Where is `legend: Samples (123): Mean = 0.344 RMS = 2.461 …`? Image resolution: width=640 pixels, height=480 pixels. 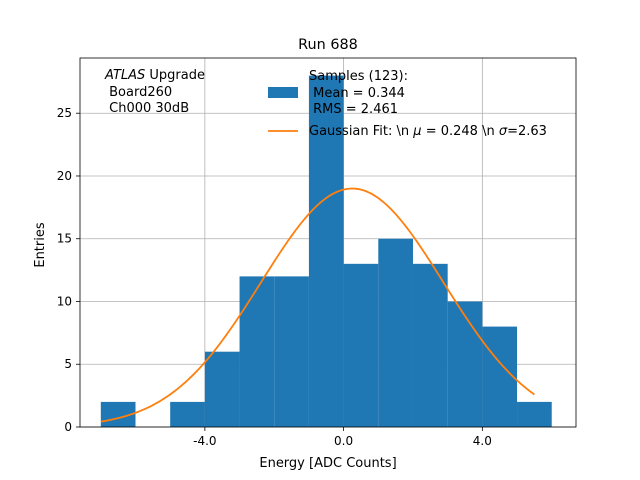 legend: Samples (123): Mean = 0.344 RMS = 2.461 … is located at coordinates (407, 104).